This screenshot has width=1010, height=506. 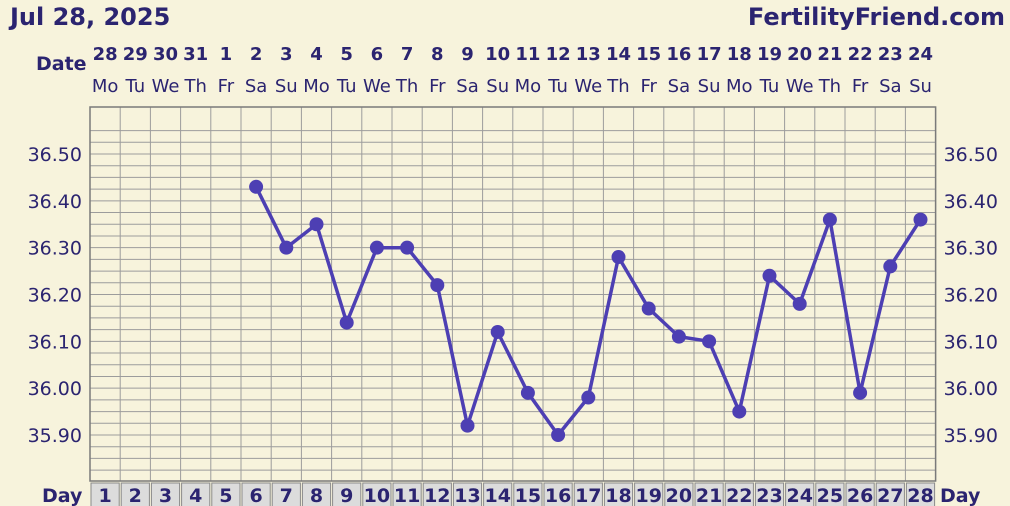 What do you see at coordinates (55, 389) in the screenshot?
I see `y-tick-label-left: 36.00` at bounding box center [55, 389].